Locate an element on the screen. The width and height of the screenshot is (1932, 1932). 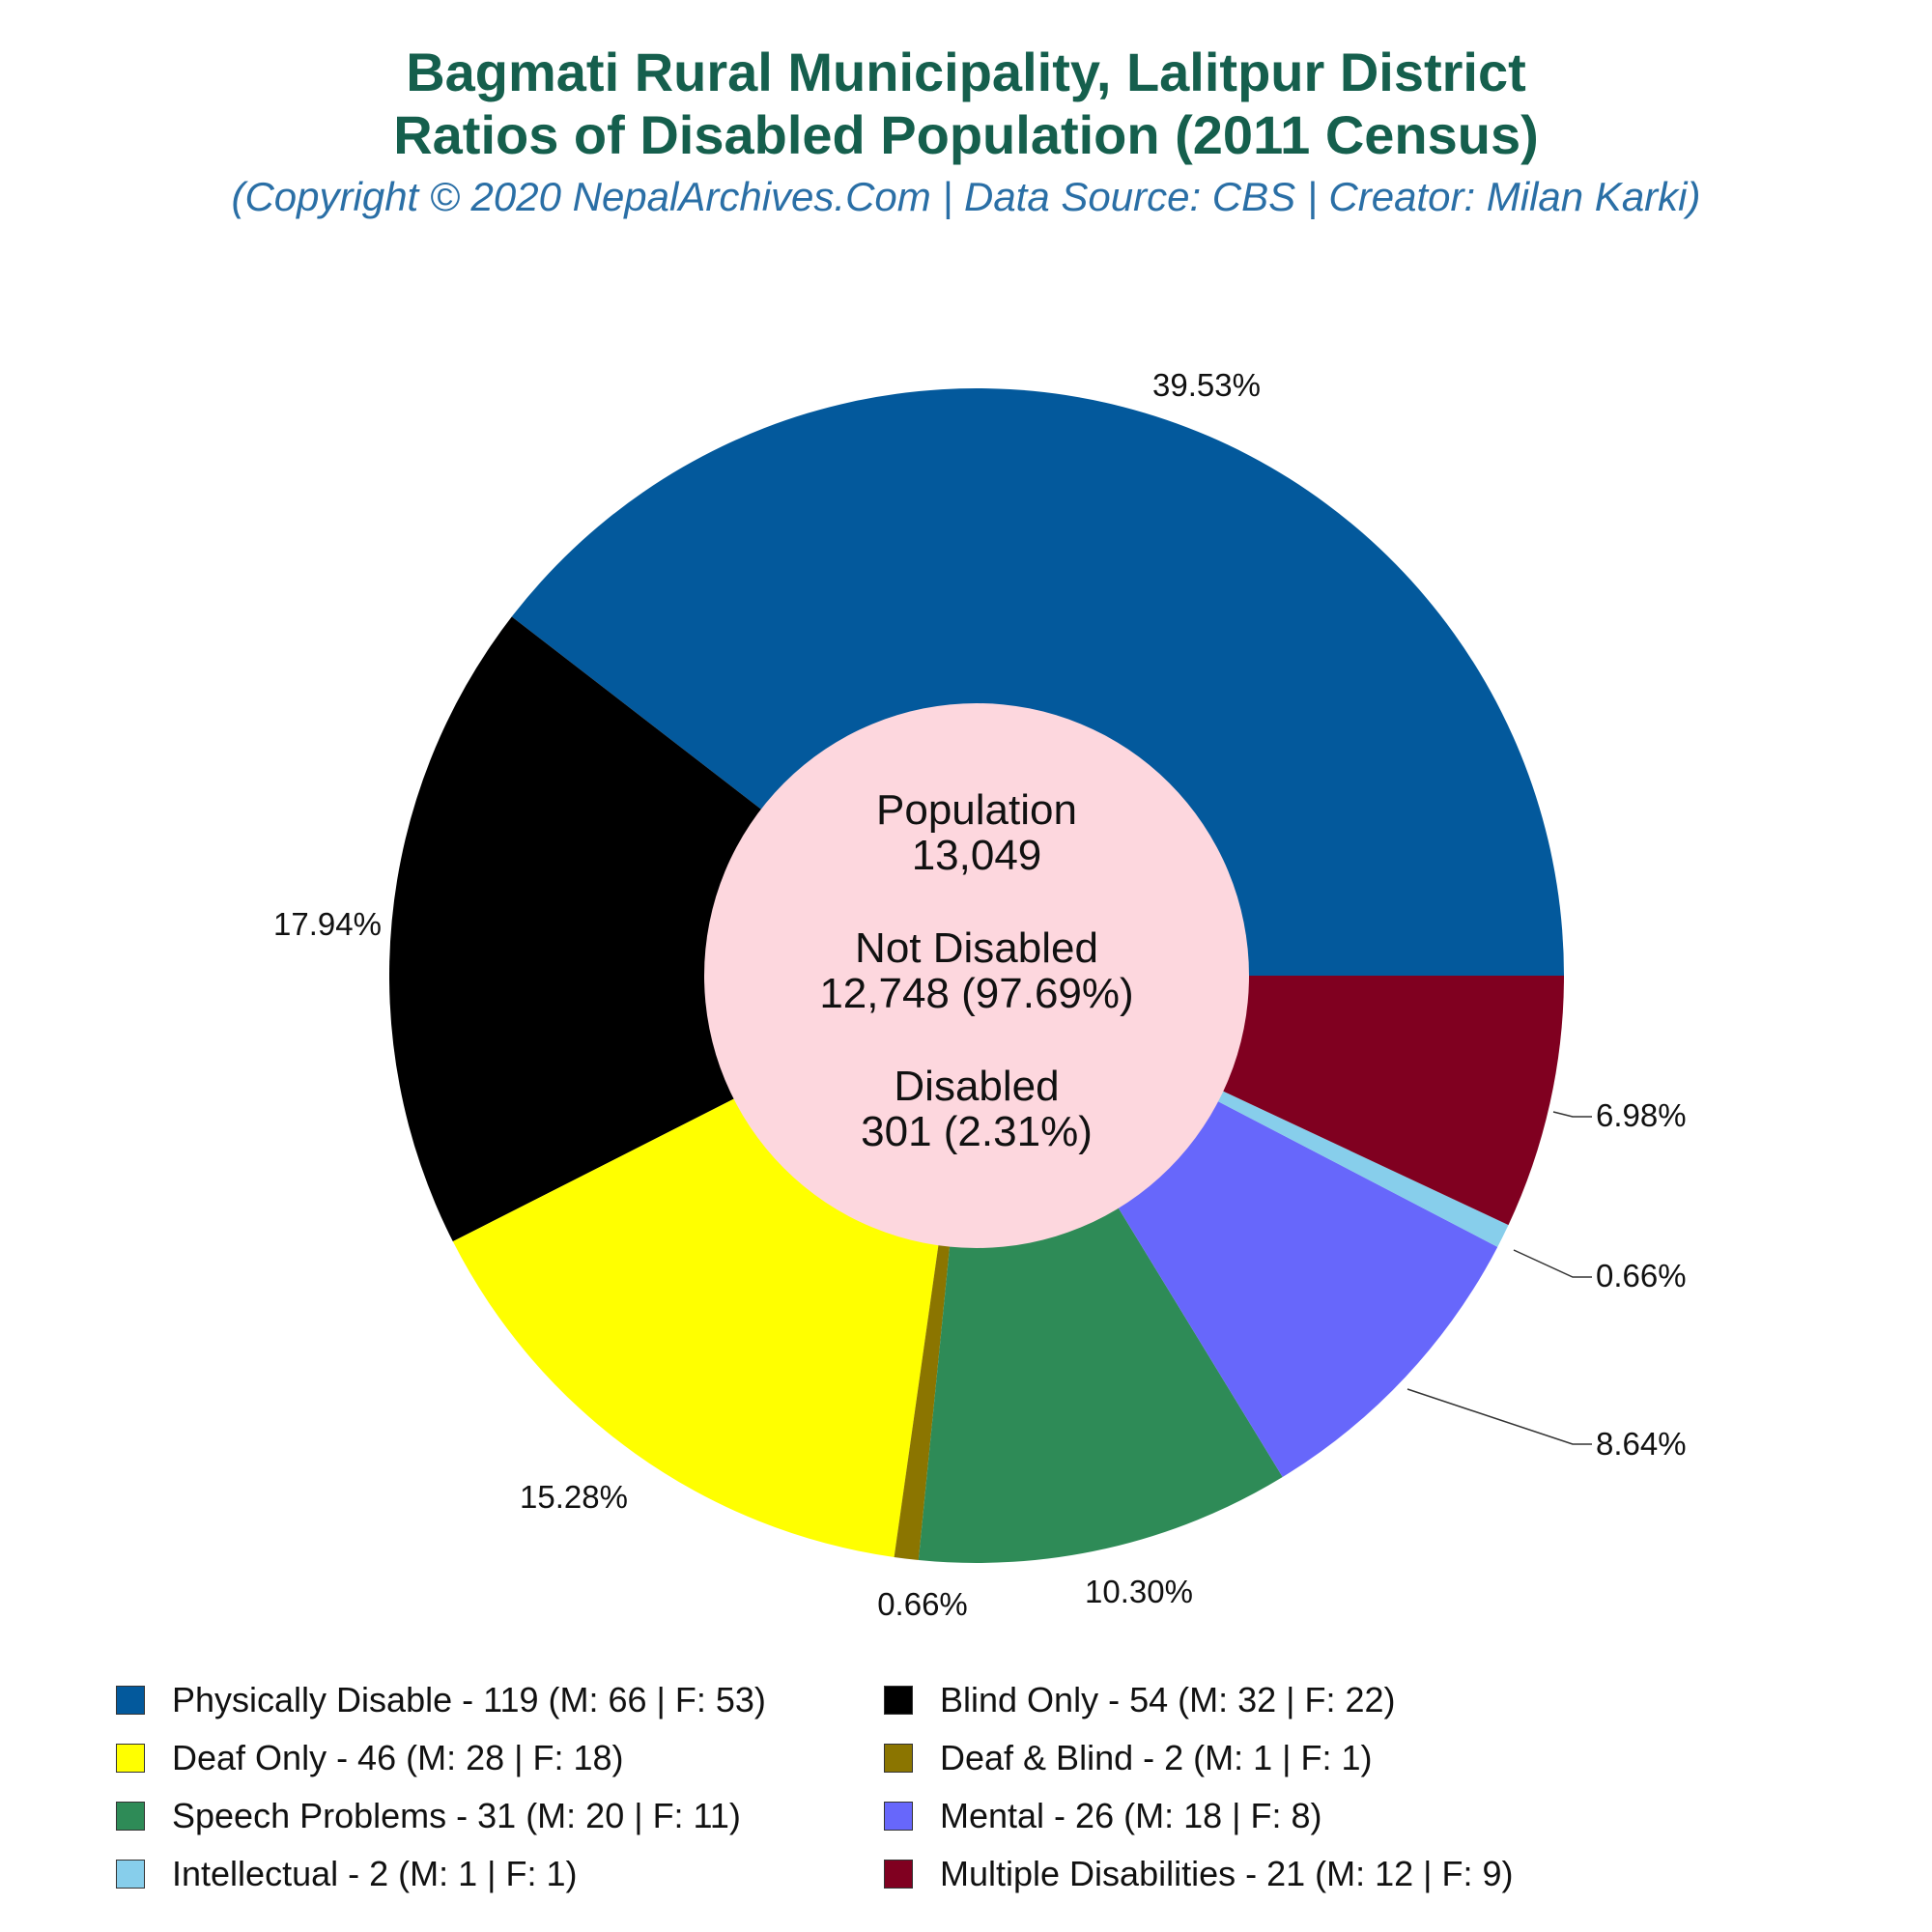
legend-item-deaf-only: Deaf Only - 46 (M: 28 | F: 18) is located at coordinates (370, 1758).